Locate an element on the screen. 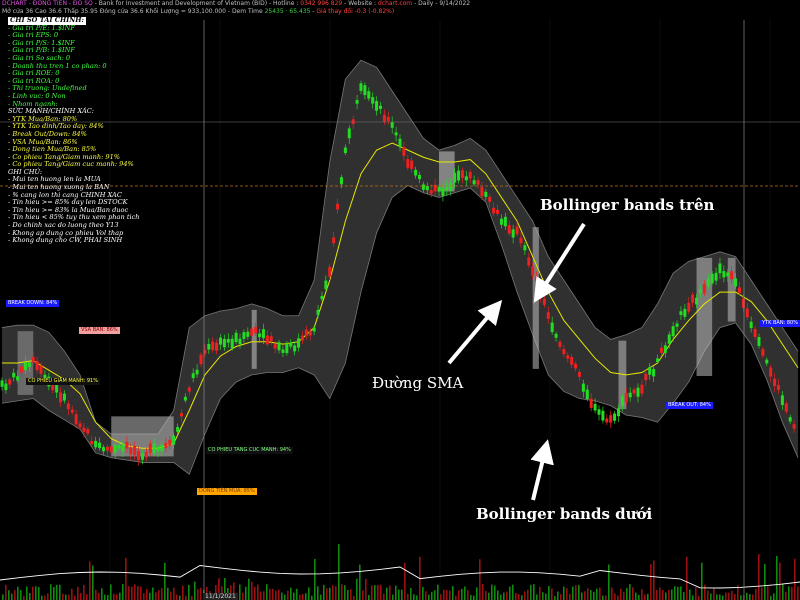 Image resolution: width=800 pixels, height=600 pixels. metrics-item: - Gia tri ROA: 0 is located at coordinates (34, 80).